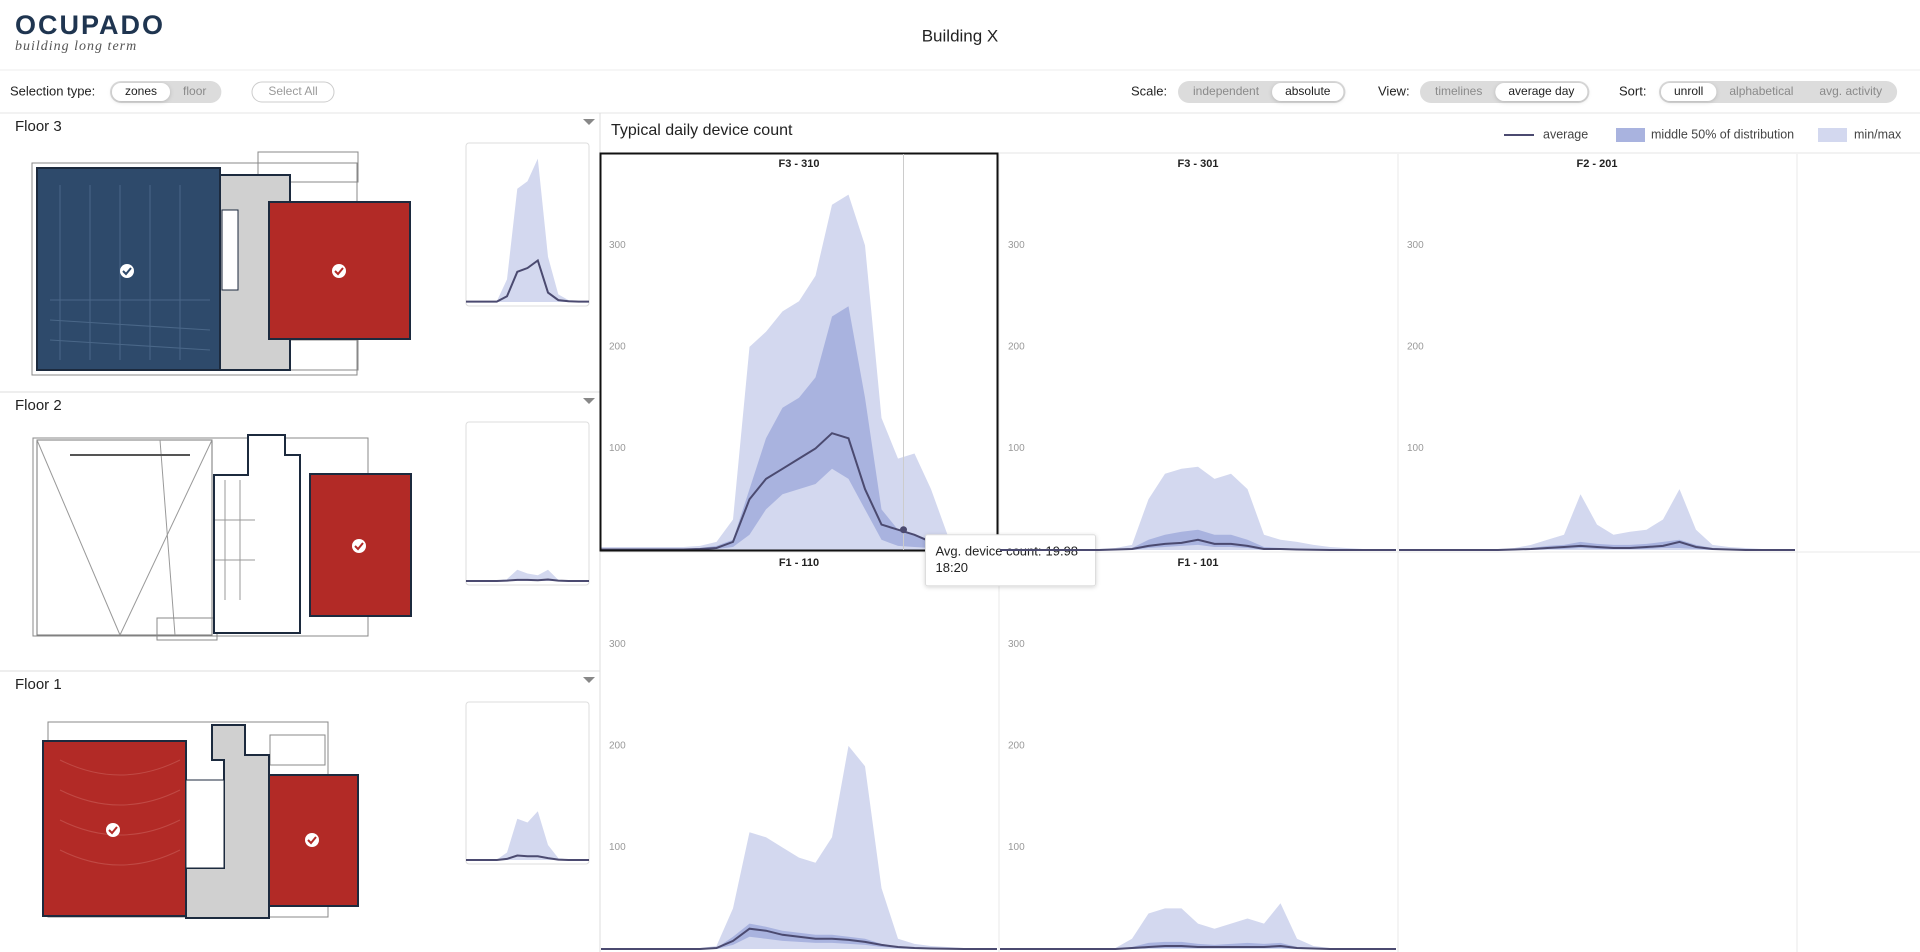  Describe the element at coordinates (1226, 91) in the screenshot. I see `toggle-option: independent` at that location.